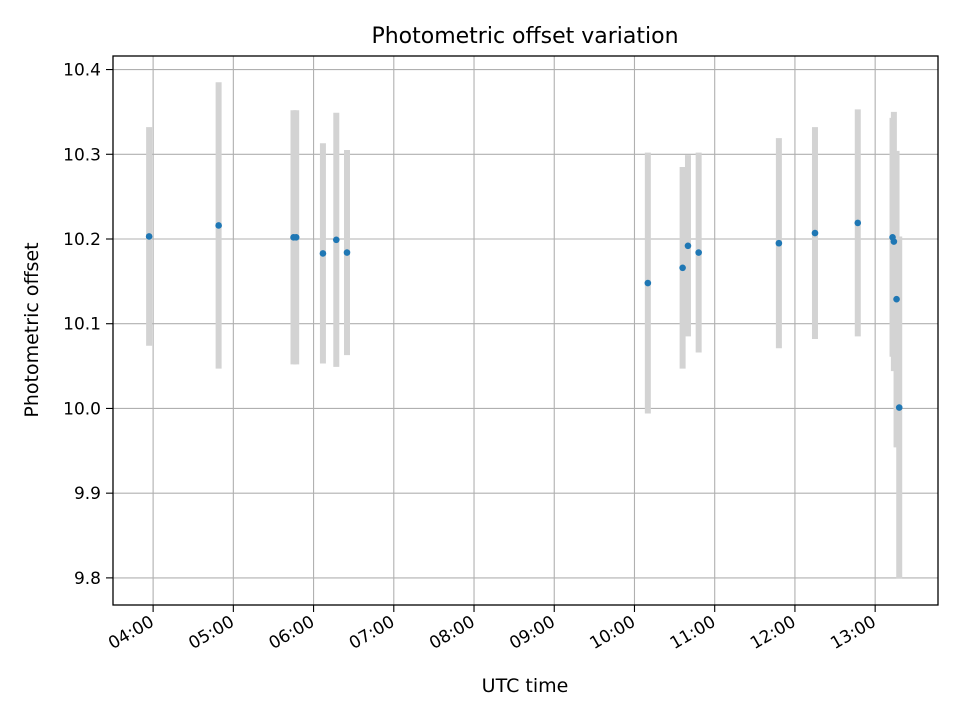  Describe the element at coordinates (82, 155) in the screenshot. I see `y-tick-label: 10.3` at that location.